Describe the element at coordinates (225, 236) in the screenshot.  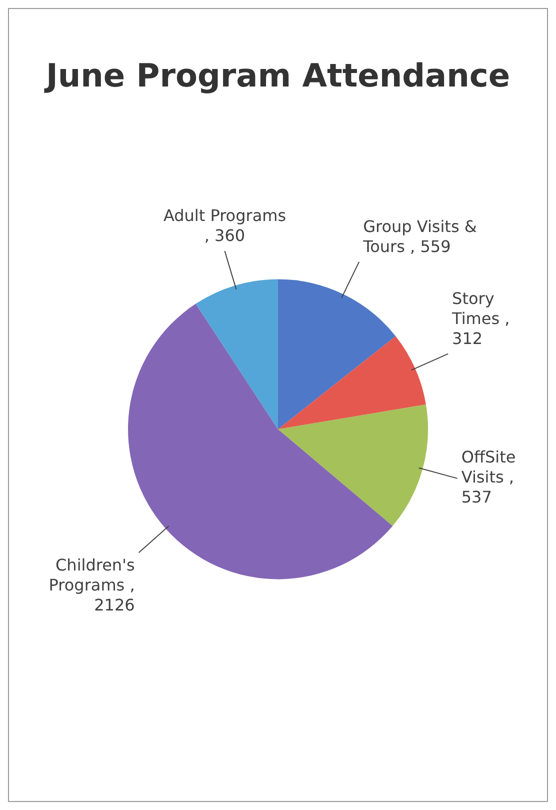
I see `data-label: , 360` at that location.